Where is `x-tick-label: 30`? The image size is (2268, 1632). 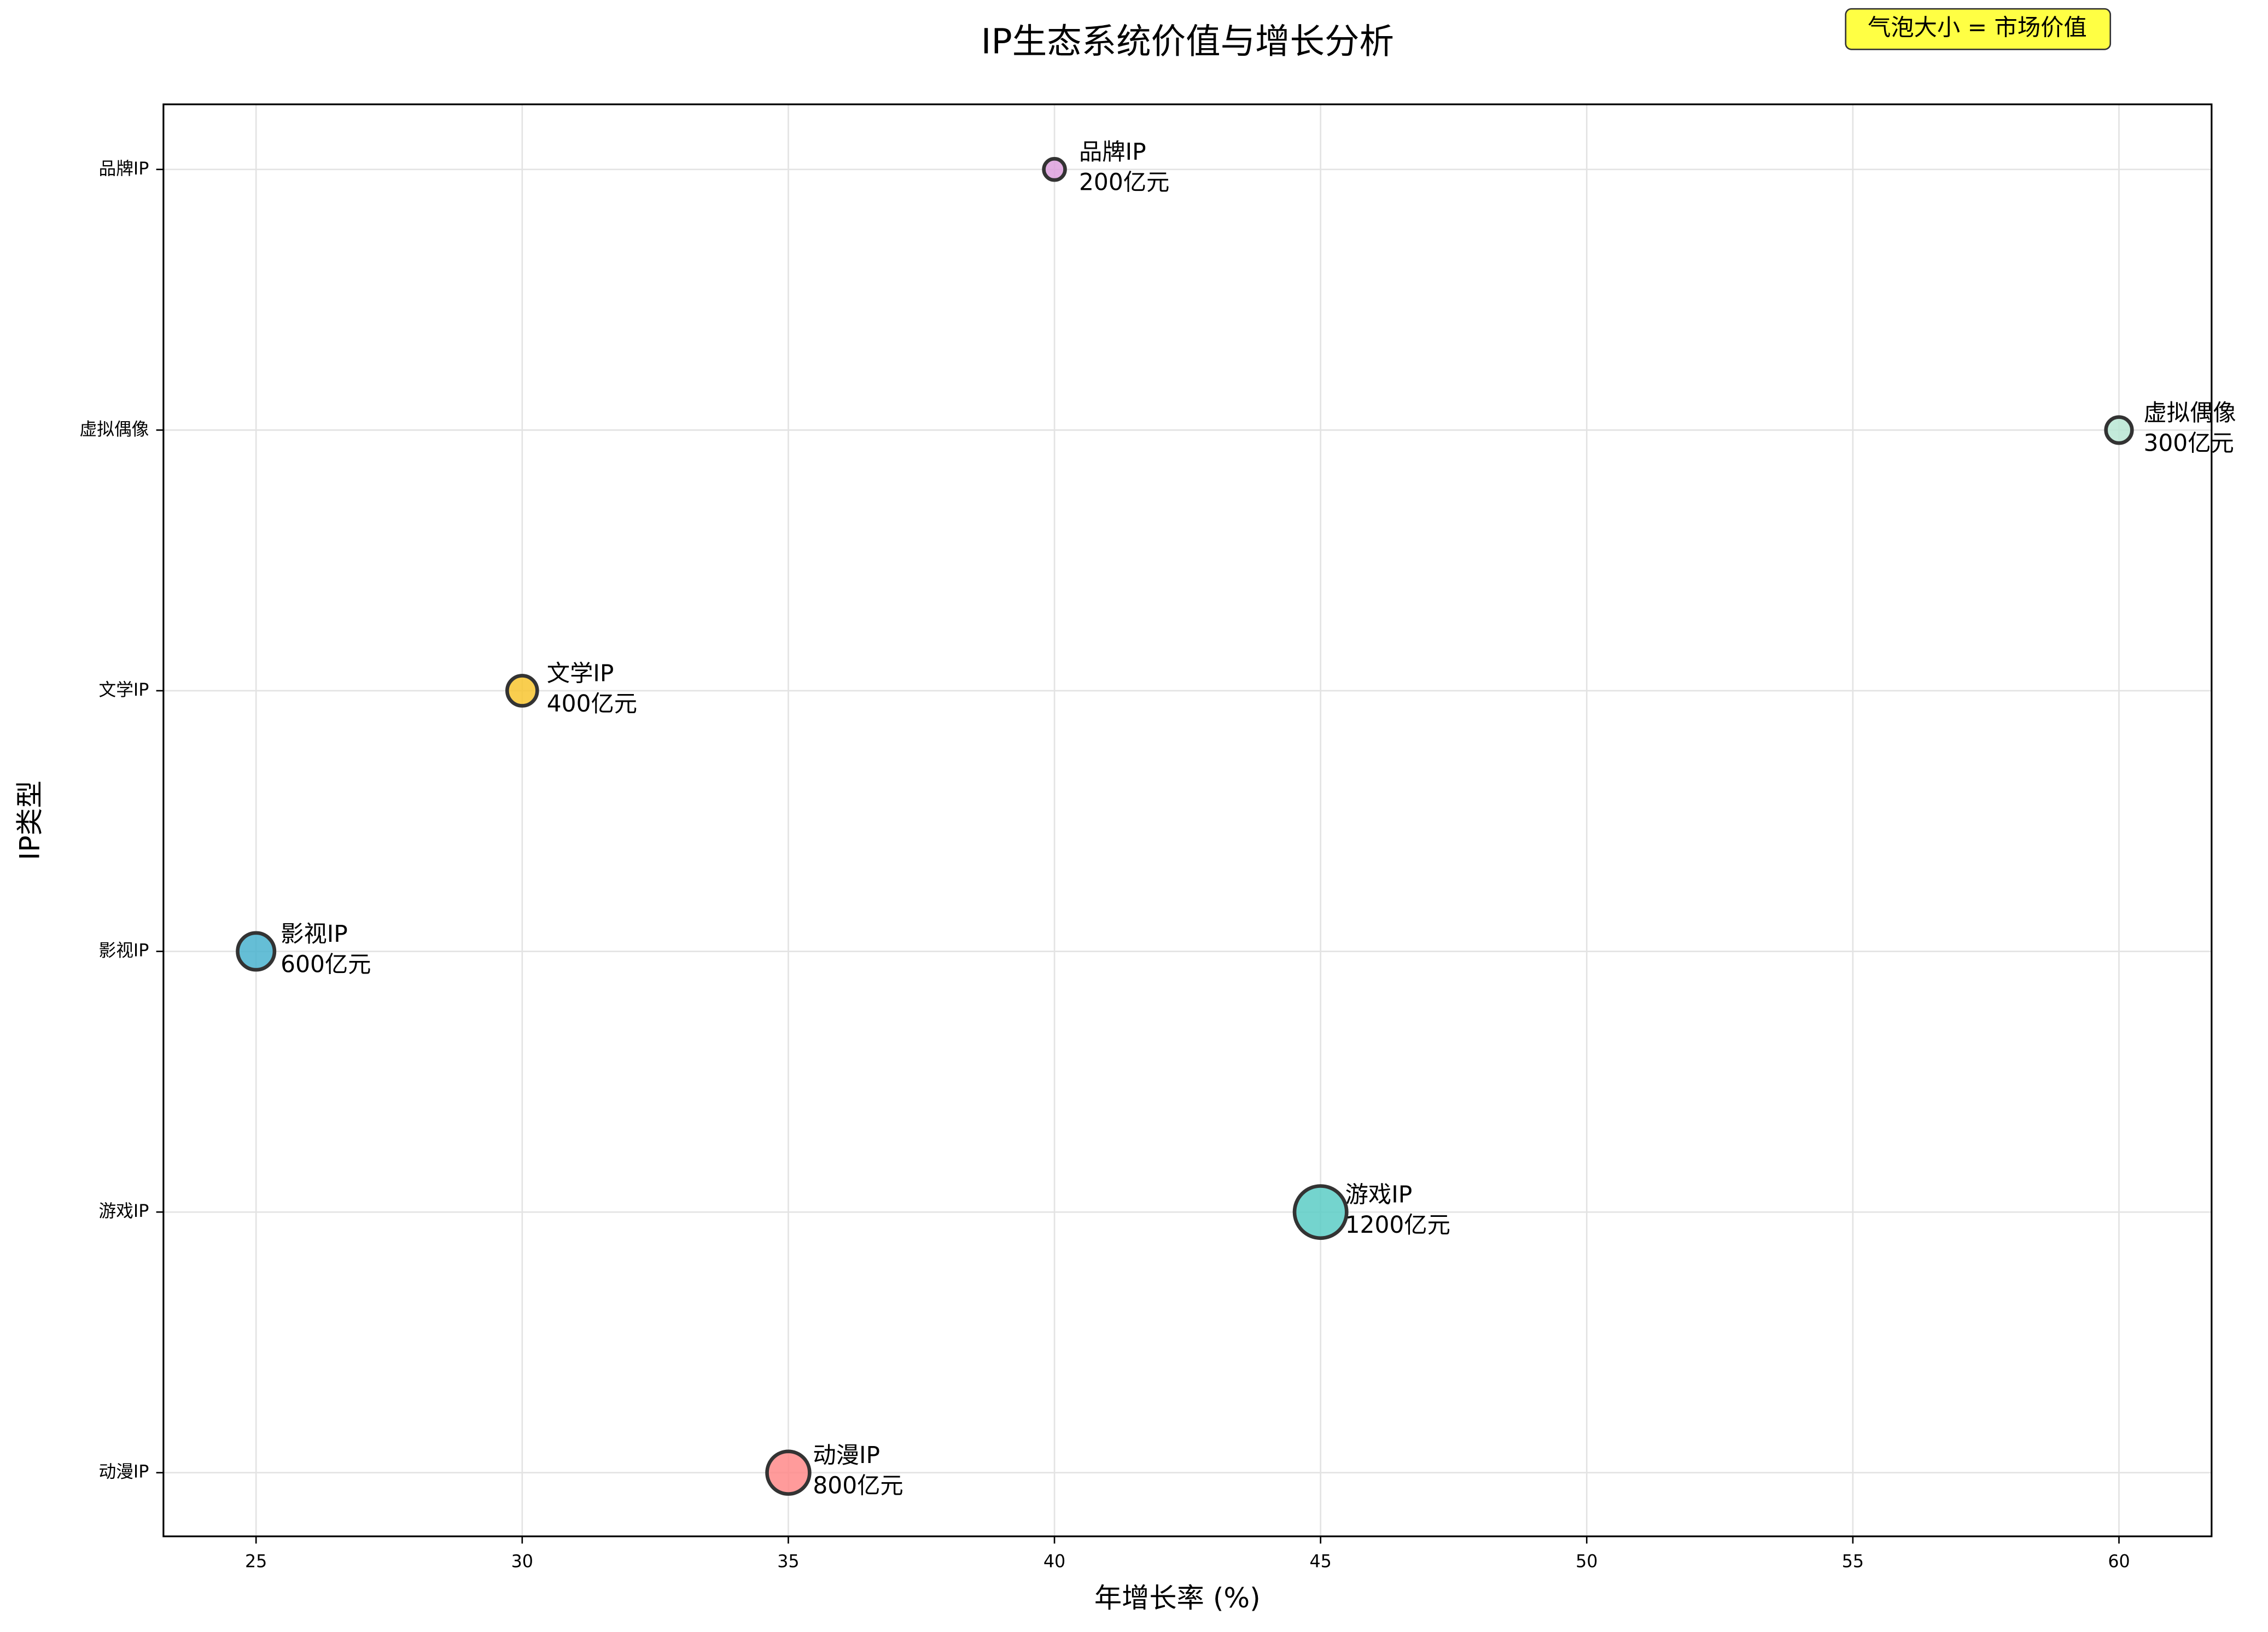 x-tick-label: 30 is located at coordinates (522, 1562).